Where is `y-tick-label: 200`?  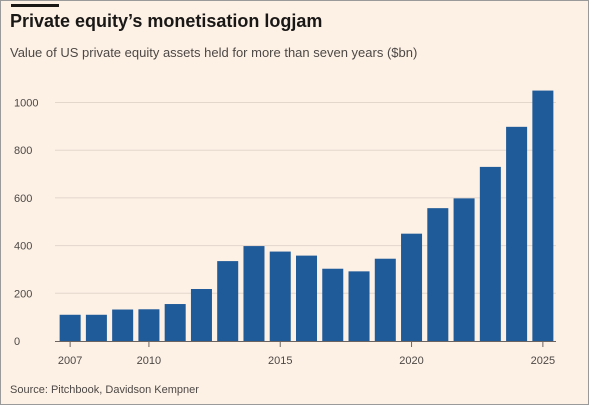
y-tick-label: 200 is located at coordinates (23, 294).